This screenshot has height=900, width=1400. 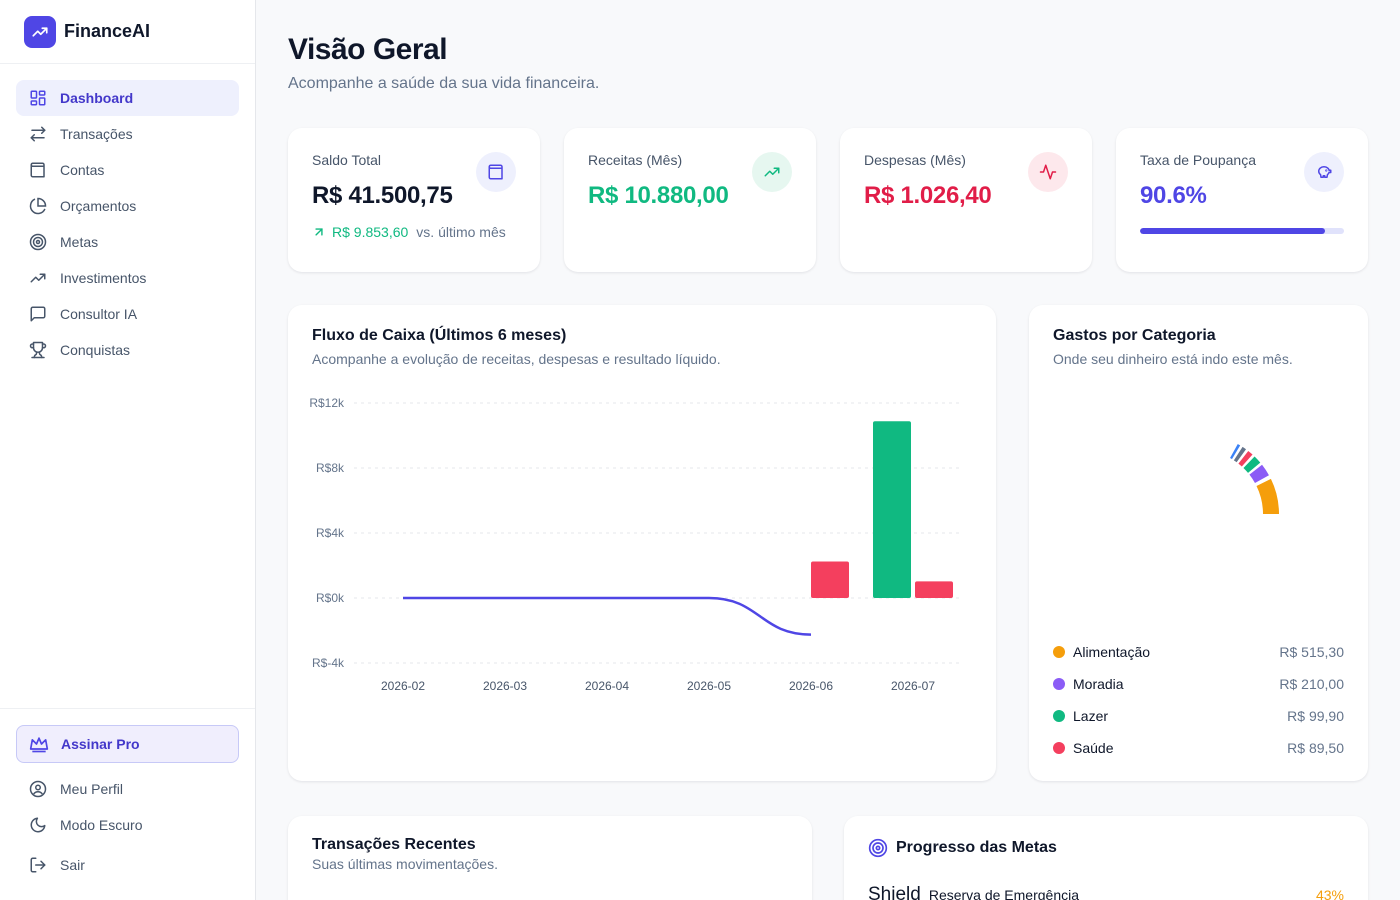 I want to click on dark-mode-toggle: Modo Escuro, so click(x=127, y=825).